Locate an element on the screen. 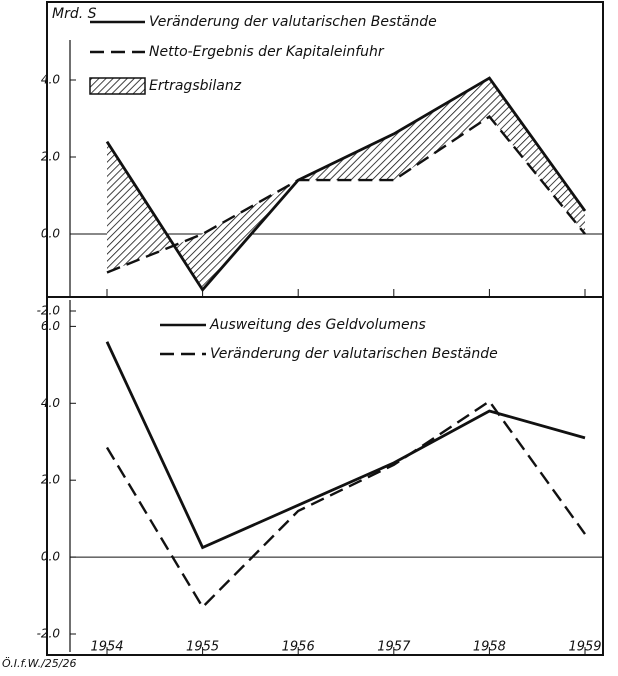  x-tick-label: 1956 is located at coordinates (298, 647).